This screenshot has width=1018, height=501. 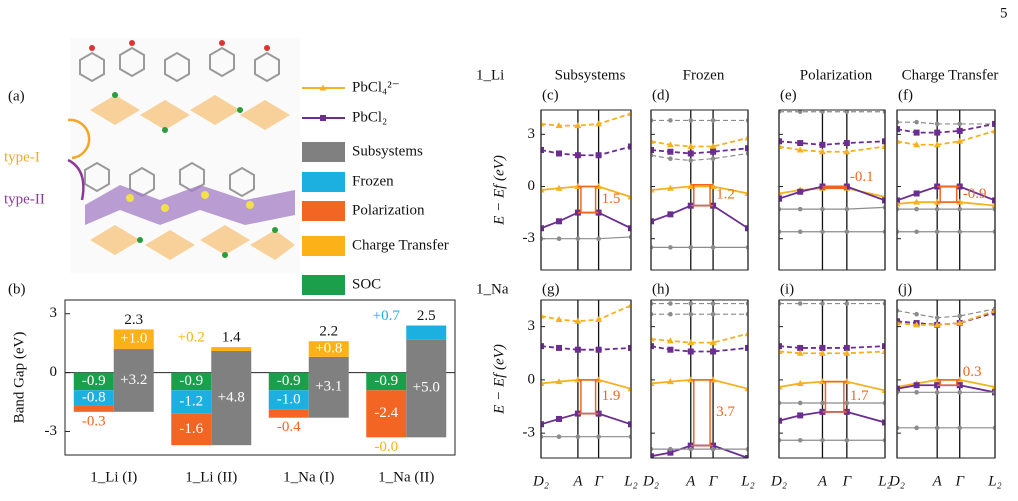 I want to click on total-label: 1.4, so click(x=231, y=338).